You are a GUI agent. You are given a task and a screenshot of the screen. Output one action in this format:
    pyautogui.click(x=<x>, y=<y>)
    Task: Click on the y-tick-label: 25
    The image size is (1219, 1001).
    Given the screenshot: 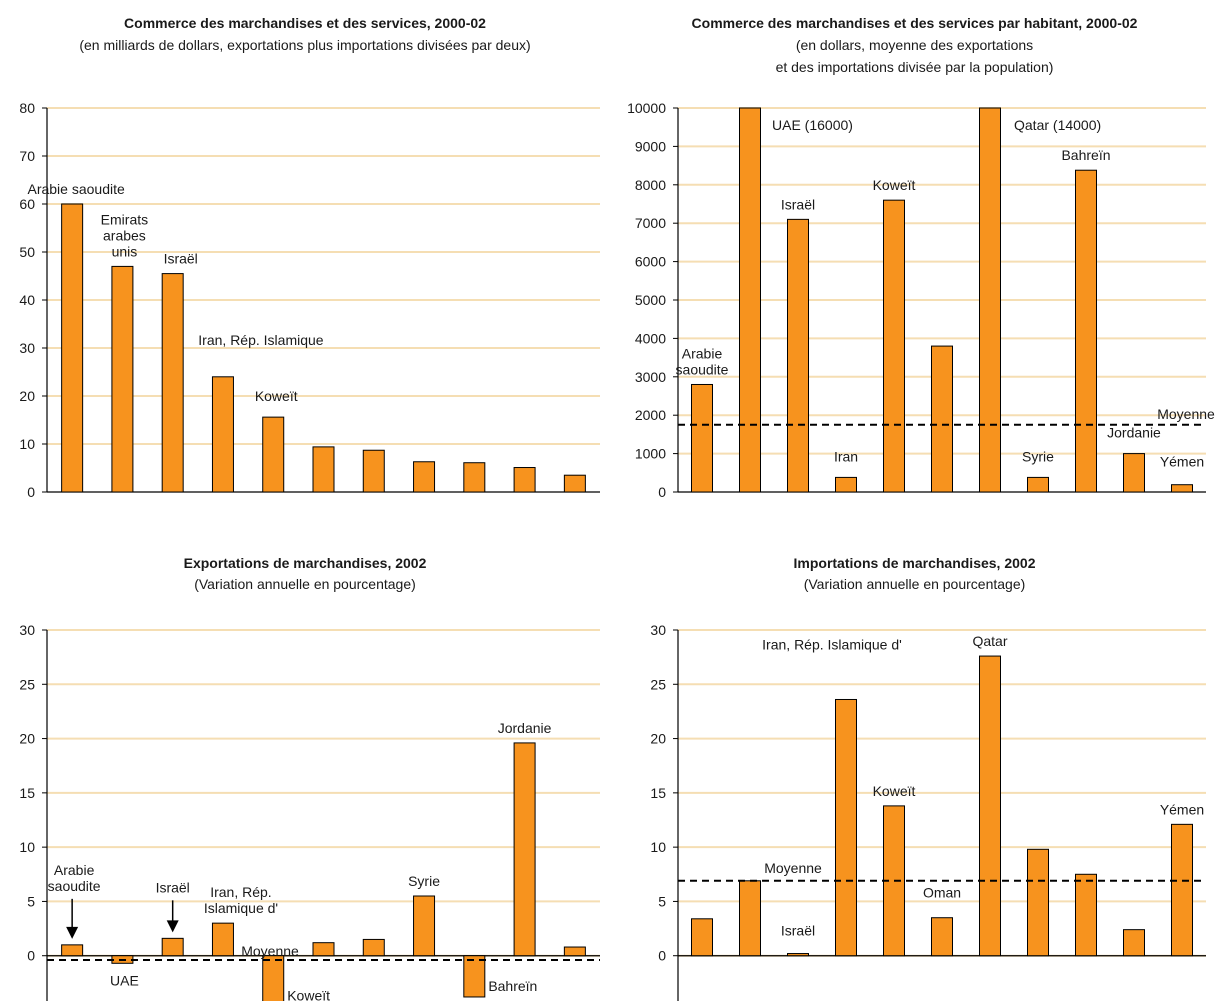 What is the action you would take?
    pyautogui.click(x=658, y=684)
    